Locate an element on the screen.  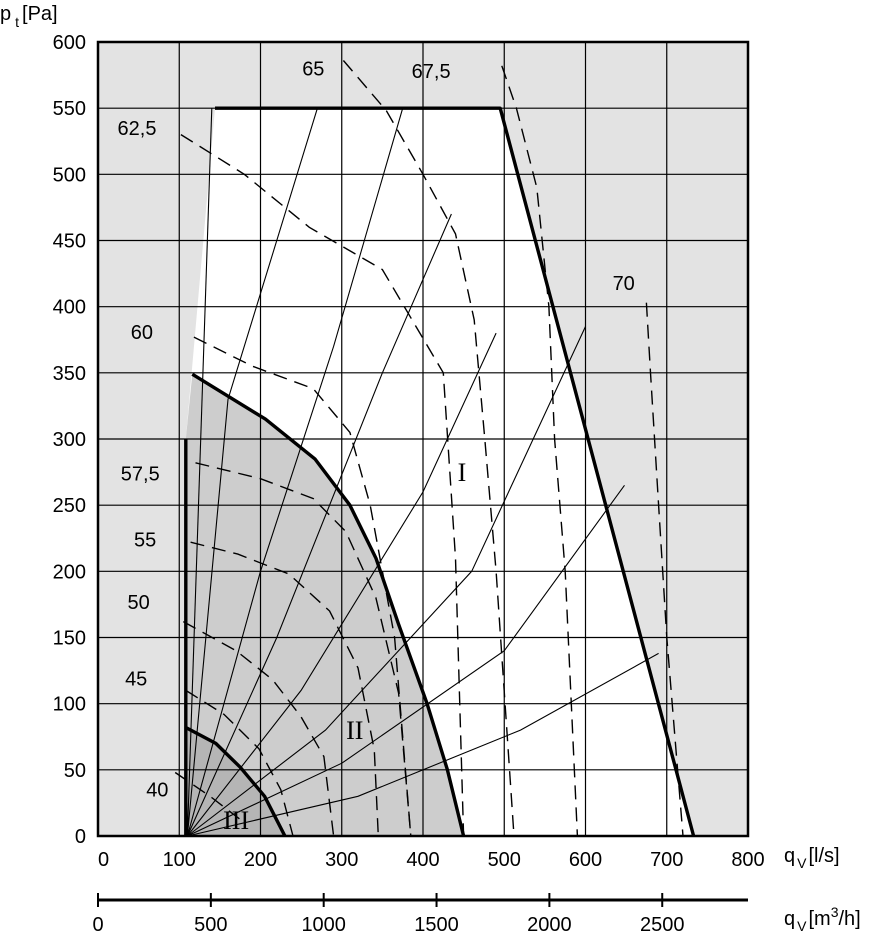
x-tick-label: 300 is located at coordinates (341, 860).